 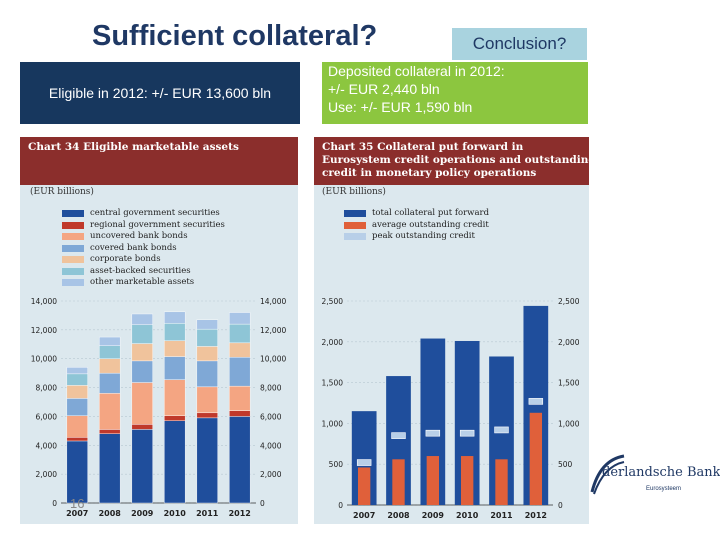 What do you see at coordinates (423, 236) in the screenshot?
I see `chart-35-legend-label: peak outstanding credit` at bounding box center [423, 236].